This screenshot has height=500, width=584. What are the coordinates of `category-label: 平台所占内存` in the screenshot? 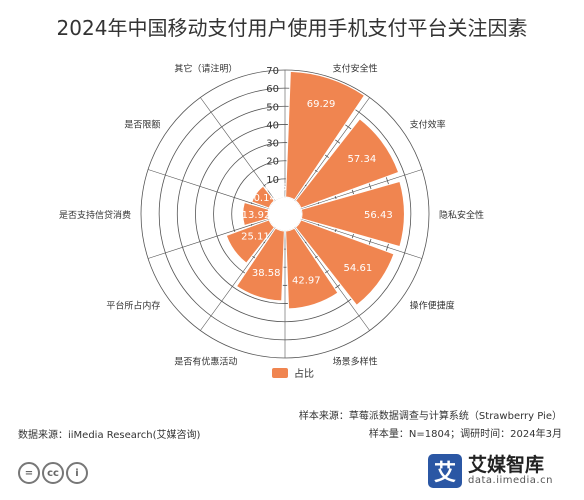 It's located at (133, 306).